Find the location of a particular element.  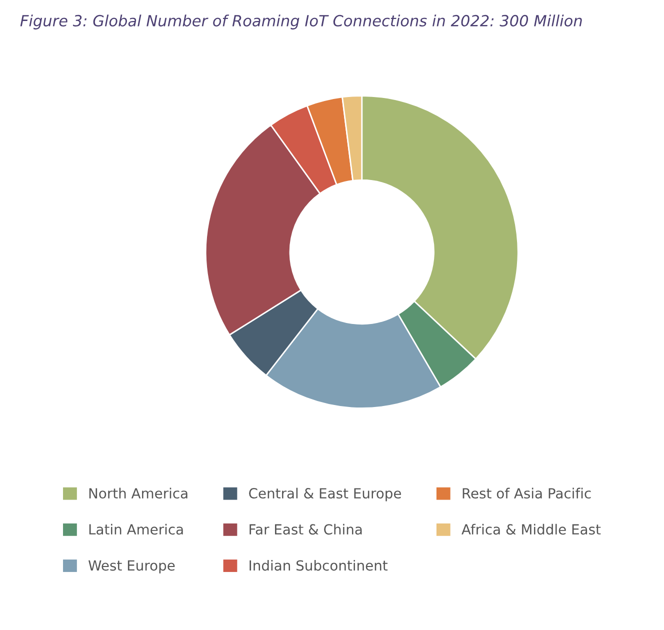

legend-label: Indian Subcontinent is located at coordinates (319, 565).